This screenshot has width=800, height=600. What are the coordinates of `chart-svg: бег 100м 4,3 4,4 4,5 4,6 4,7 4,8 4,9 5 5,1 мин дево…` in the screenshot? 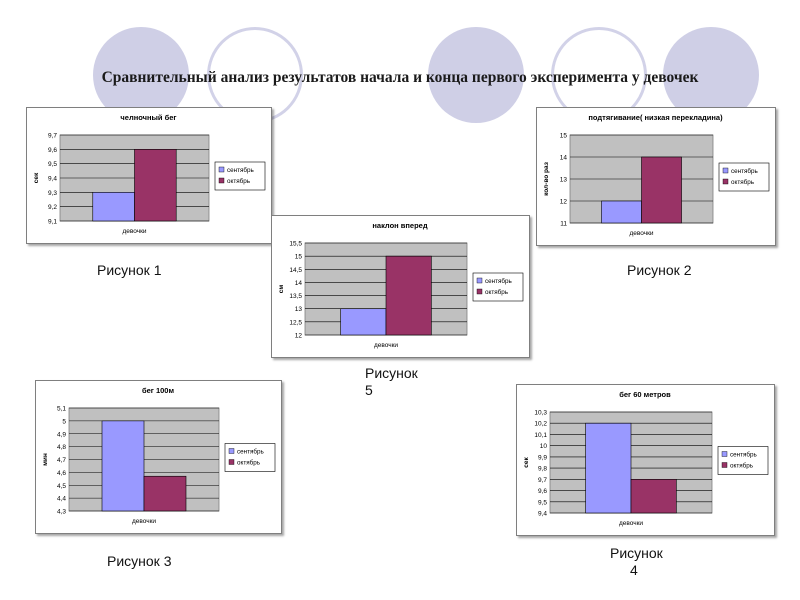 It's located at (159, 455).